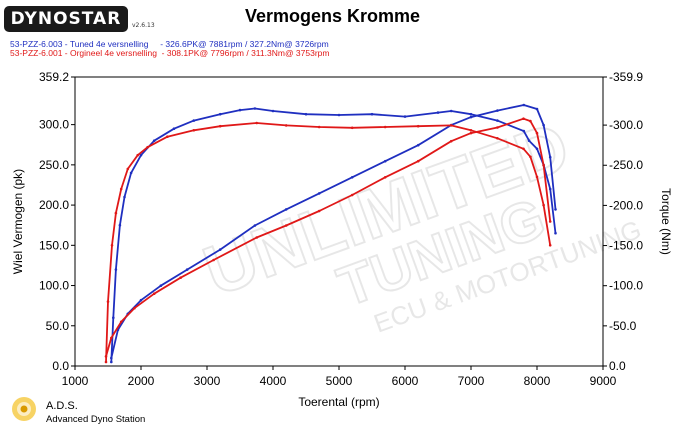  I want to click on y-right-tick-label: -200.0, so click(626, 205).